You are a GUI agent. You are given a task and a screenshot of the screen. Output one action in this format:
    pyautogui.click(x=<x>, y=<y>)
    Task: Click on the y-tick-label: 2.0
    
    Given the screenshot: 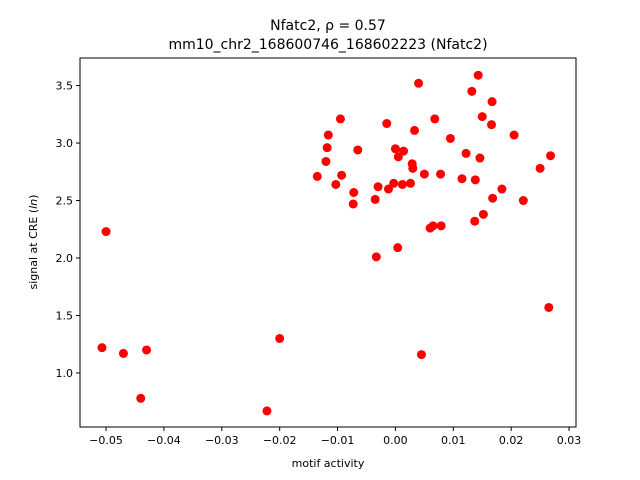 What is the action you would take?
    pyautogui.click(x=65, y=258)
    